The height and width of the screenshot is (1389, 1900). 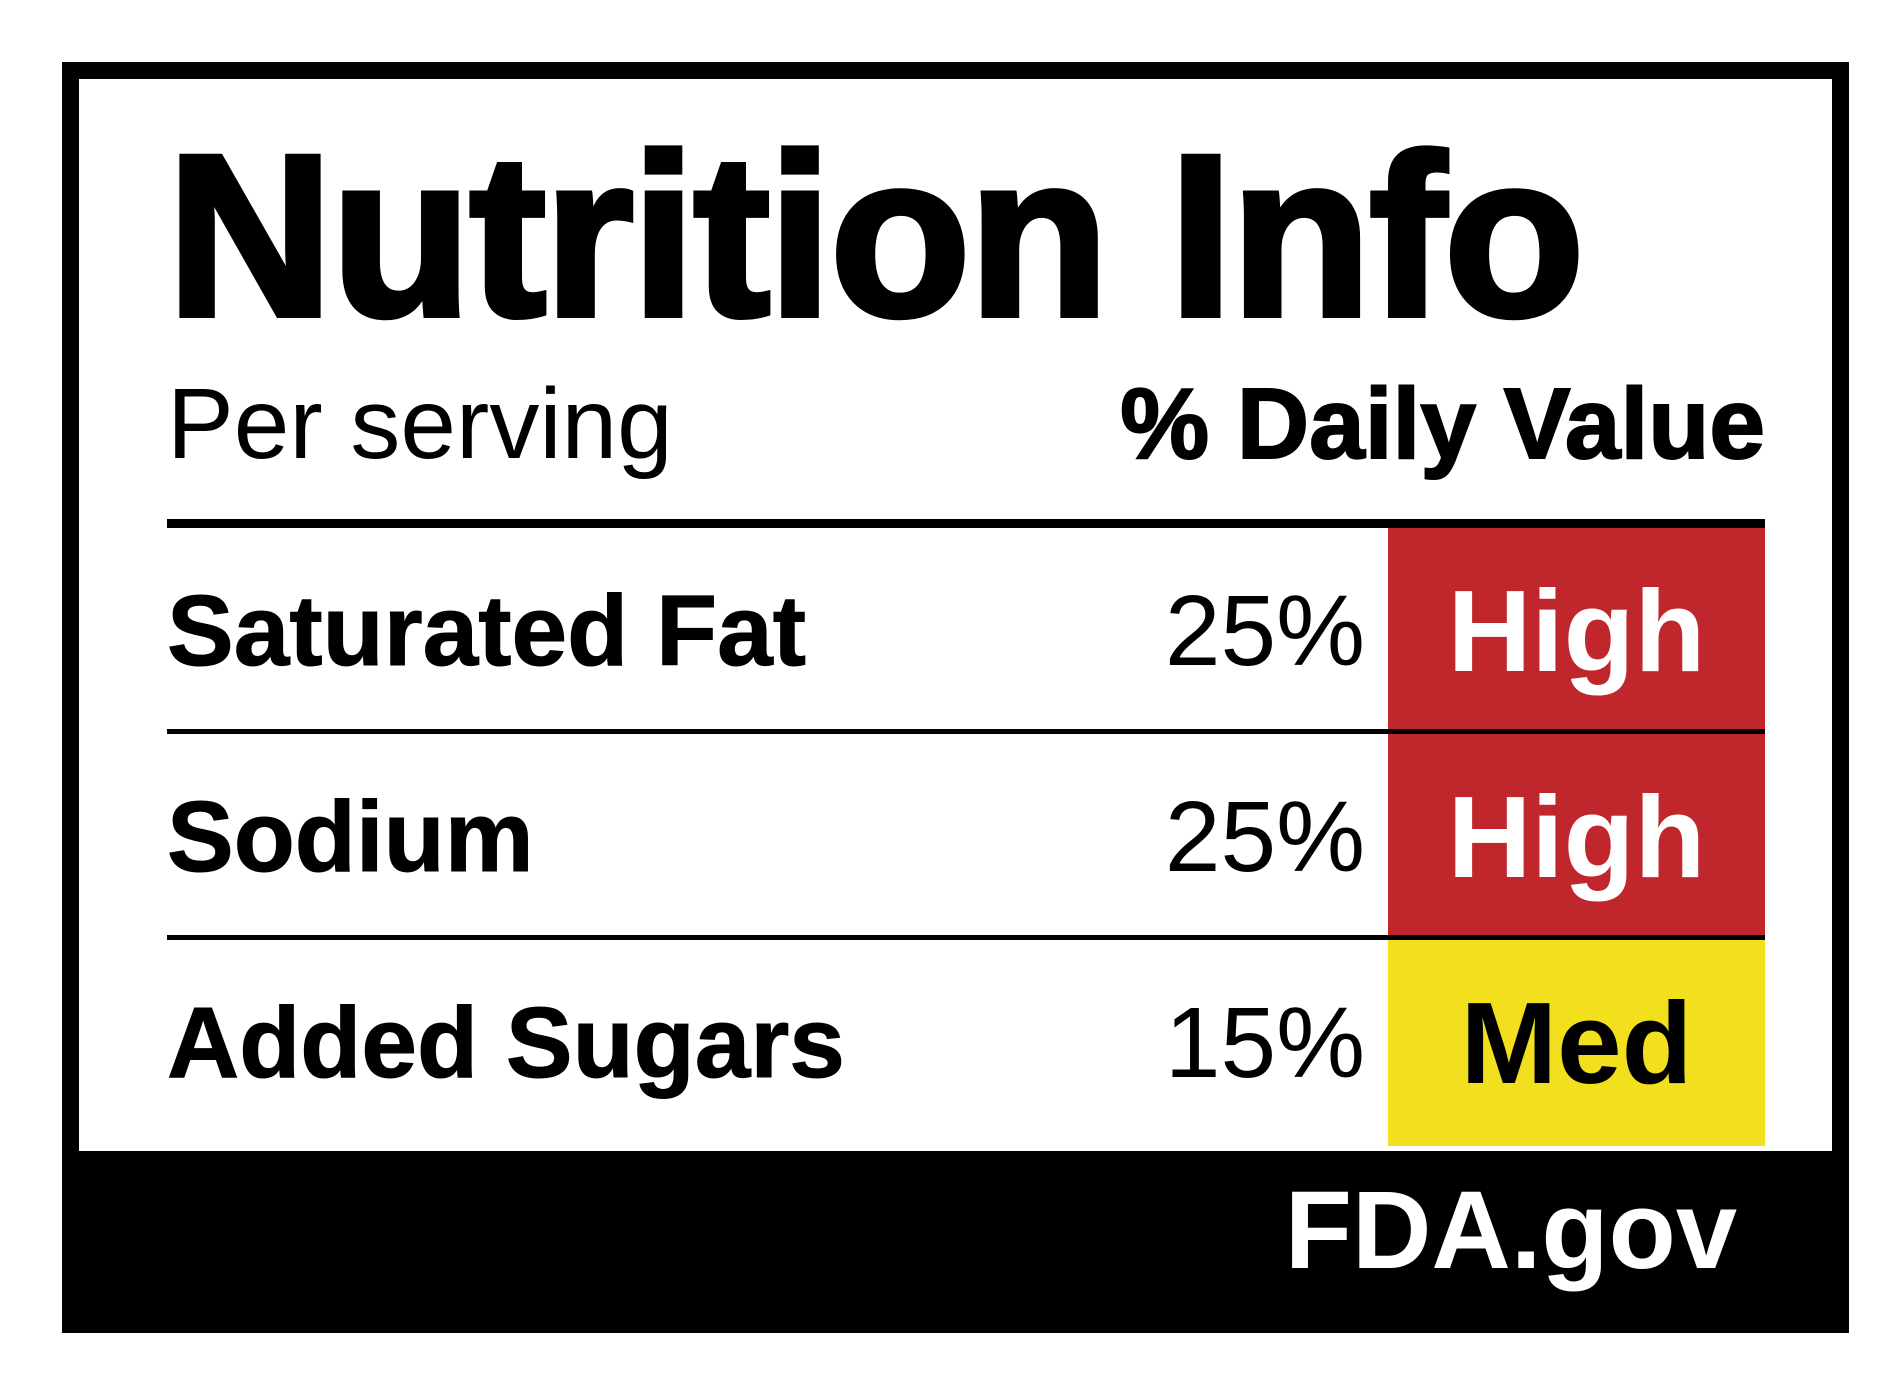 What do you see at coordinates (506, 1043) in the screenshot?
I see `nutrient-name: Added Sugars` at bounding box center [506, 1043].